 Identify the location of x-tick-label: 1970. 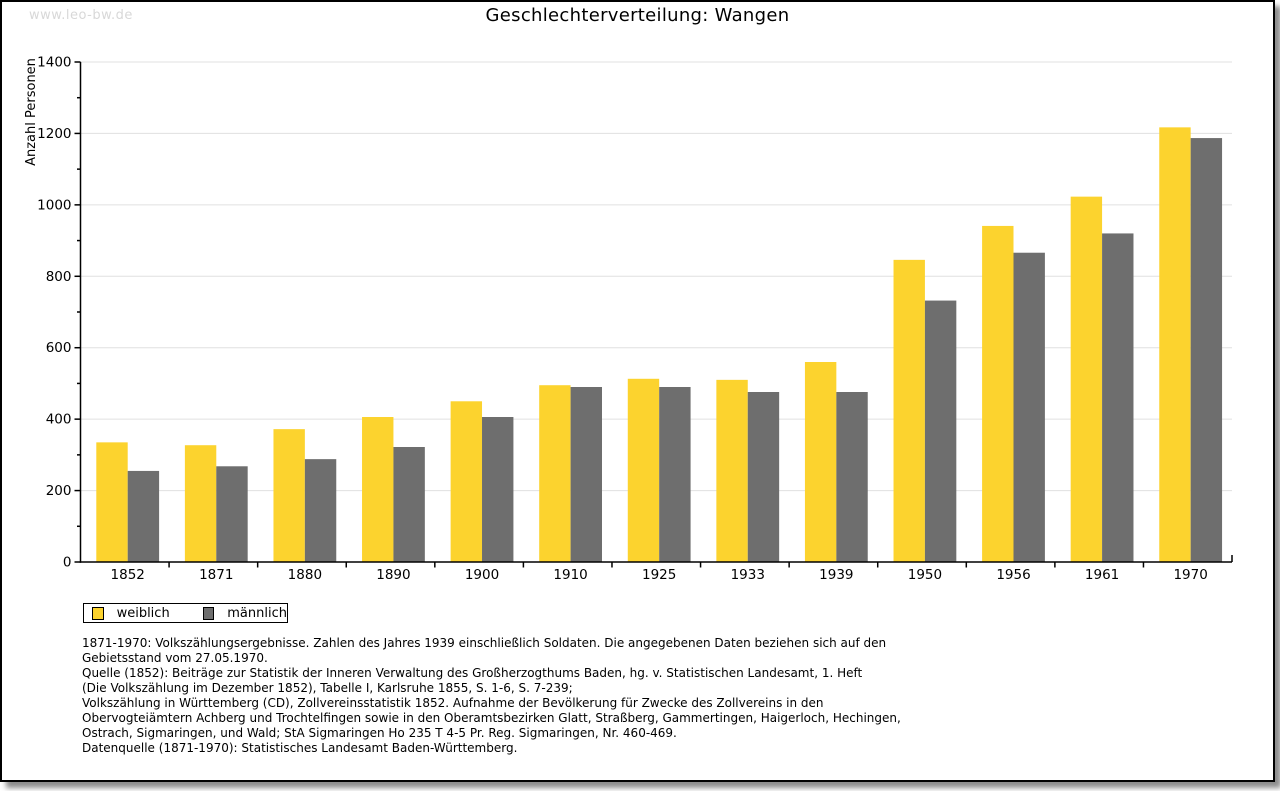
(1190, 575).